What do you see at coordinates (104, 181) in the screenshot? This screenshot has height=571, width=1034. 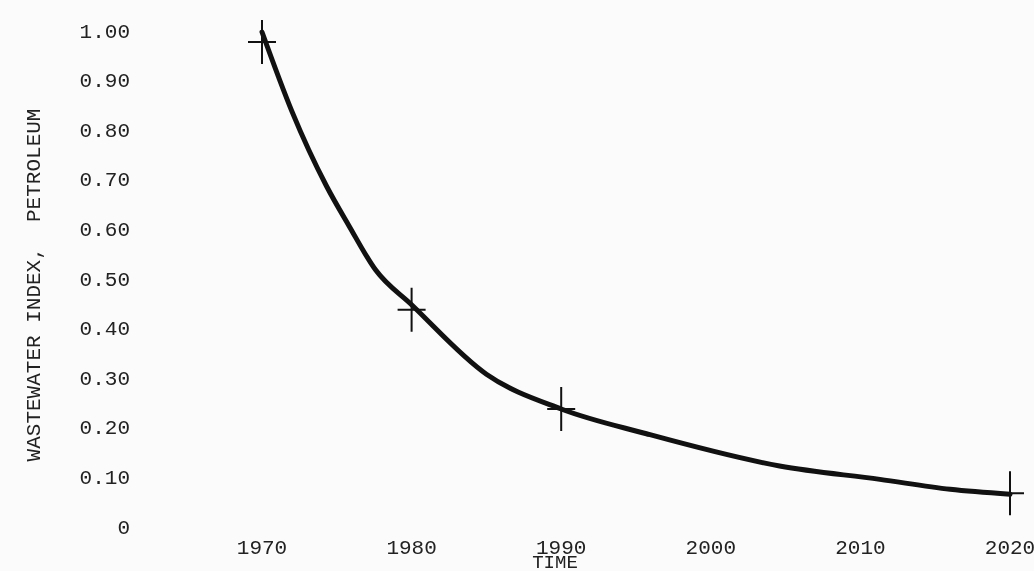 I see `y-tick-label: 0.70` at bounding box center [104, 181].